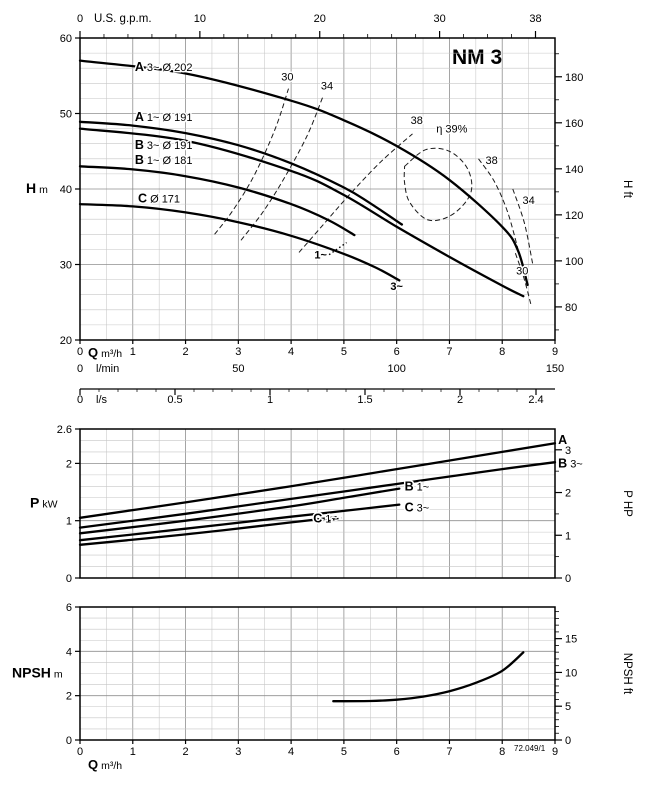  I want to click on x-tick-label: 2, so click(185, 352).